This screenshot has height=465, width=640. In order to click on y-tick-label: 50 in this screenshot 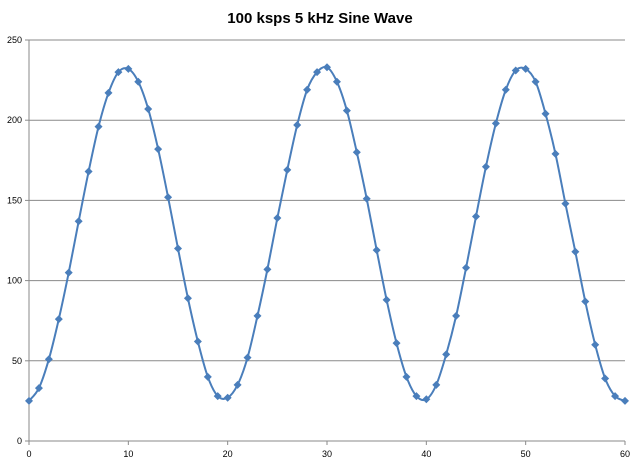, I will do `click(17, 361)`.